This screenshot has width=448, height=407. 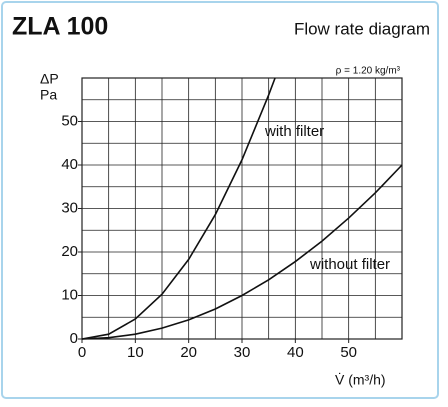 What do you see at coordinates (69, 294) in the screenshot?
I see `y-tick-label: 10` at bounding box center [69, 294].